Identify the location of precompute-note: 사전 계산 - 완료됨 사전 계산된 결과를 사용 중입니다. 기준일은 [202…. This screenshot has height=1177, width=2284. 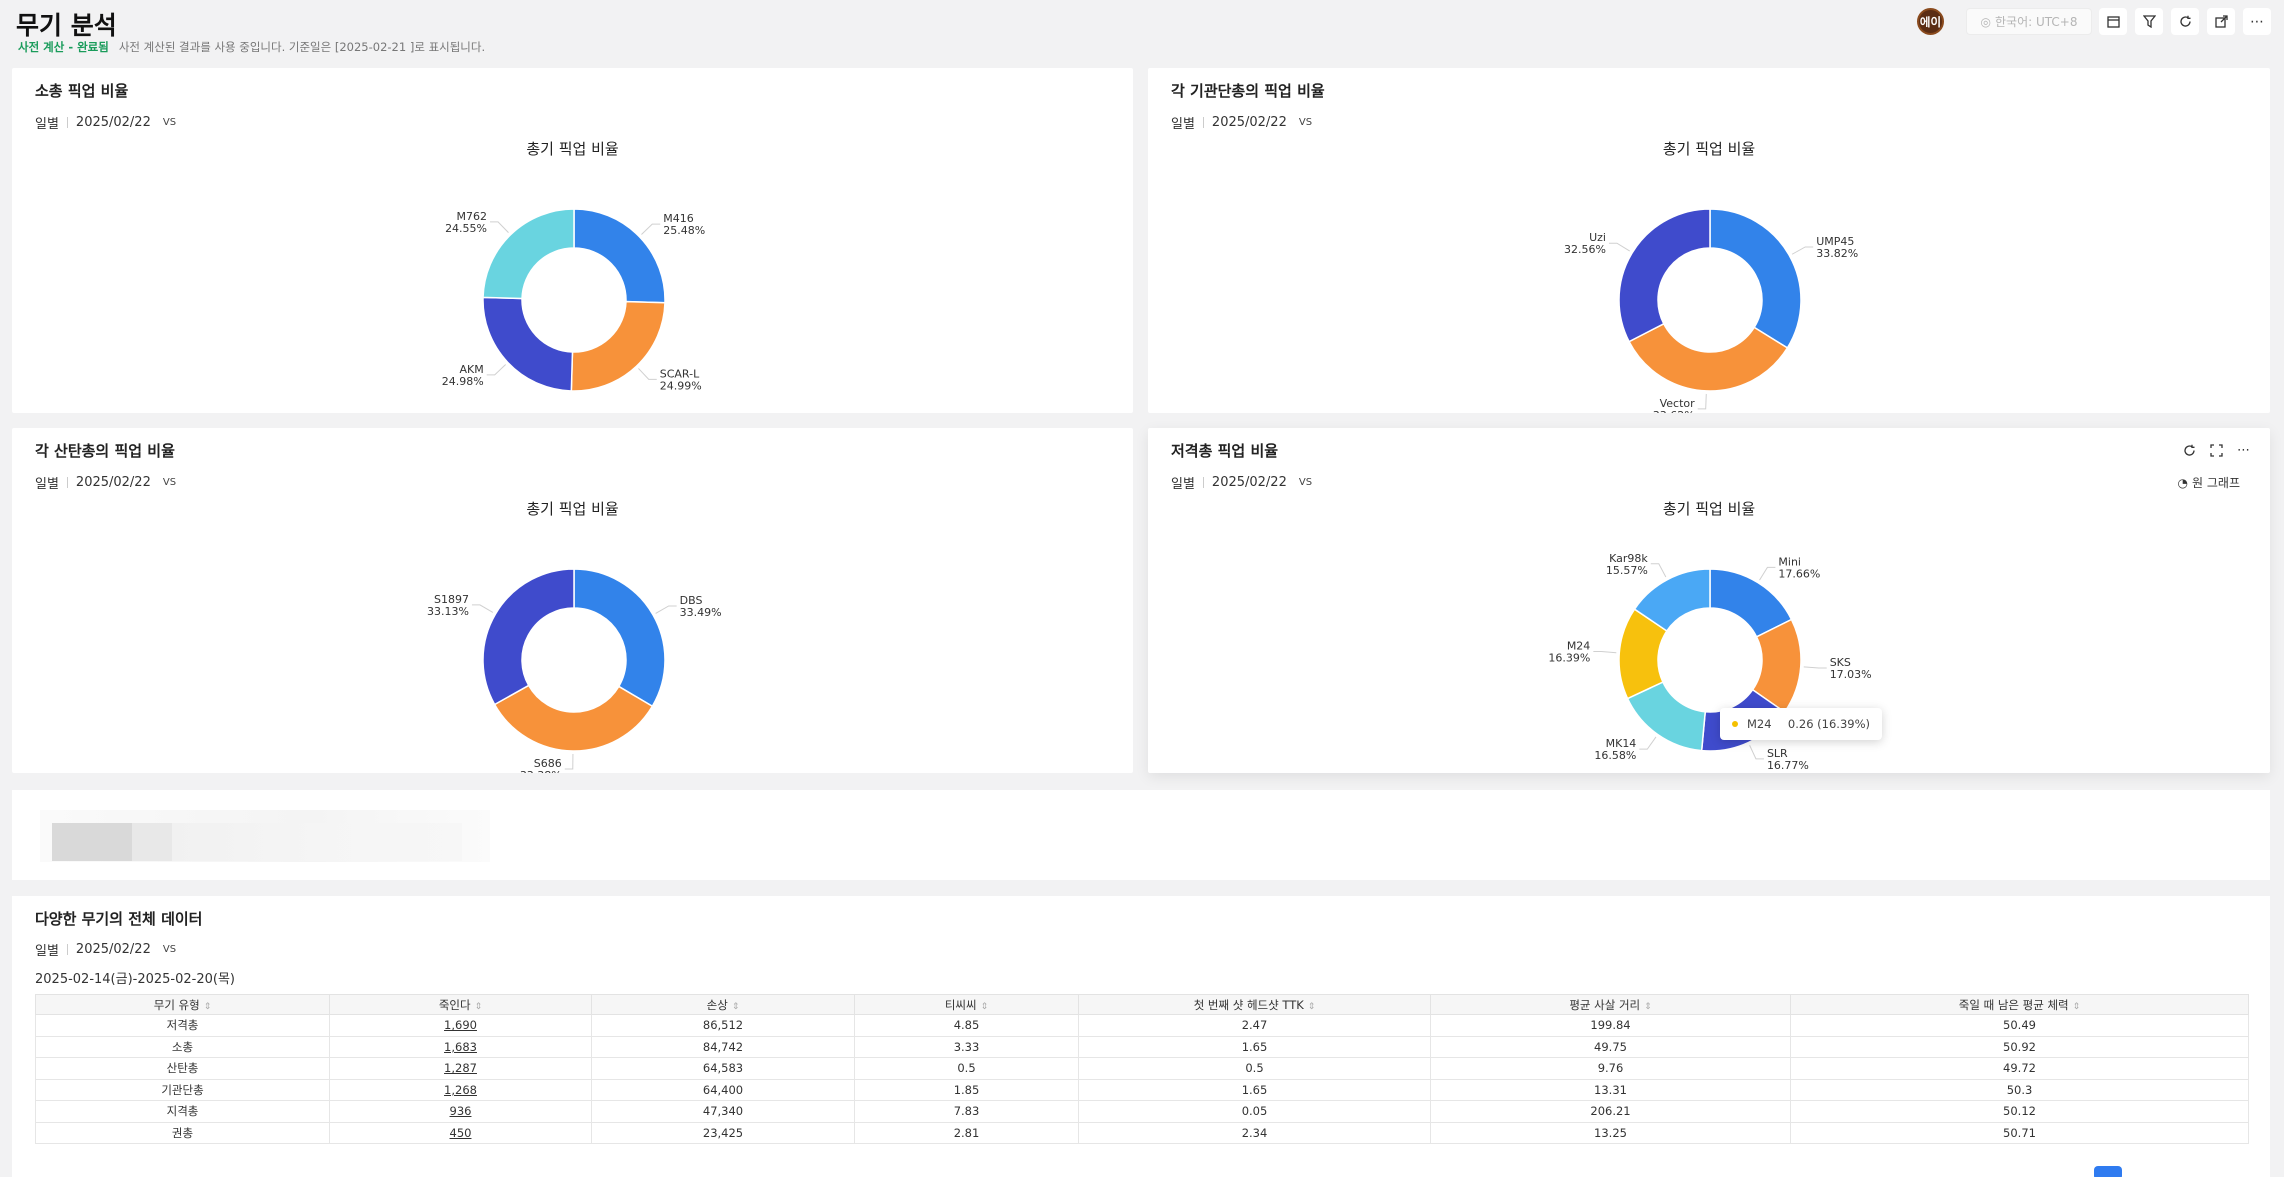
(251, 47).